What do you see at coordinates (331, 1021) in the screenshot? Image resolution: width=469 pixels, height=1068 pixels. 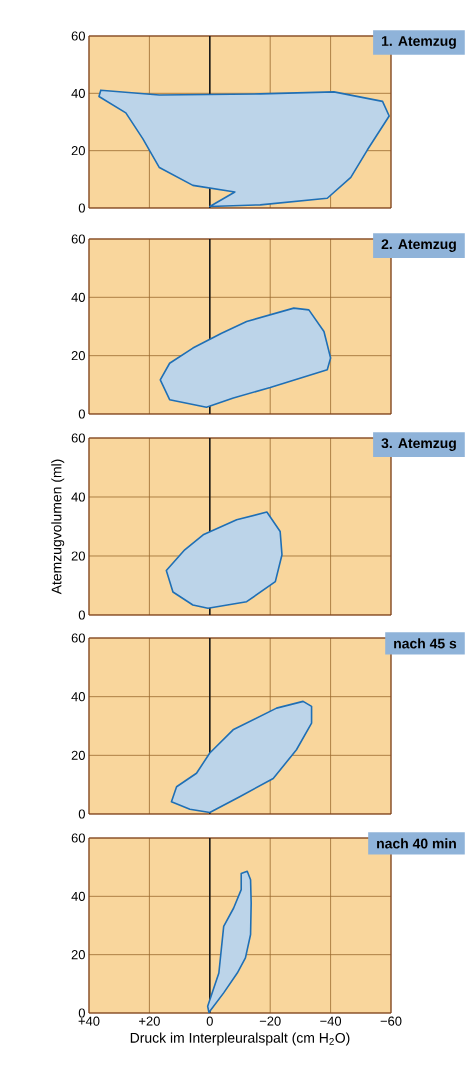 I see `x-tick-label: −40` at bounding box center [331, 1021].